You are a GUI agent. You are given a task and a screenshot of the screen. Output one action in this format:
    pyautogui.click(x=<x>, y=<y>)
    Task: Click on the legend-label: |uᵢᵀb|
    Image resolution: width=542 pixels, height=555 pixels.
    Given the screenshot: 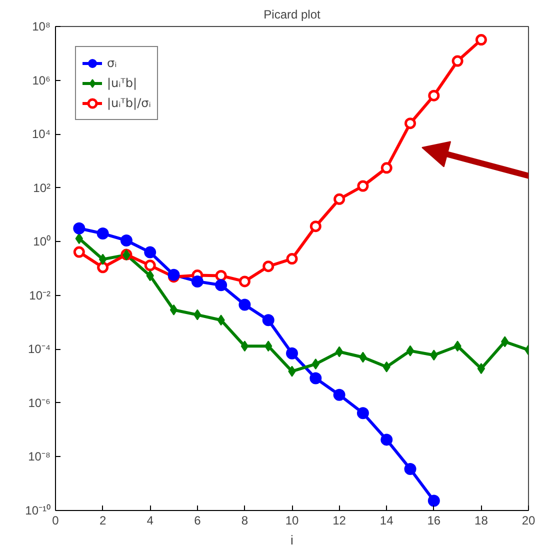 What is the action you would take?
    pyautogui.click(x=122, y=83)
    